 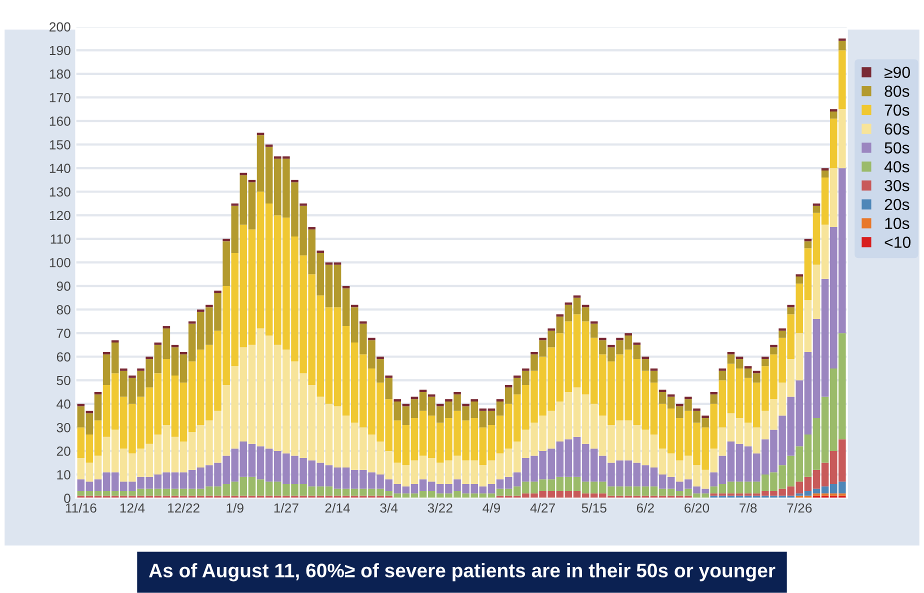 I want to click on y-tick-label: 90, so click(x=63, y=286).